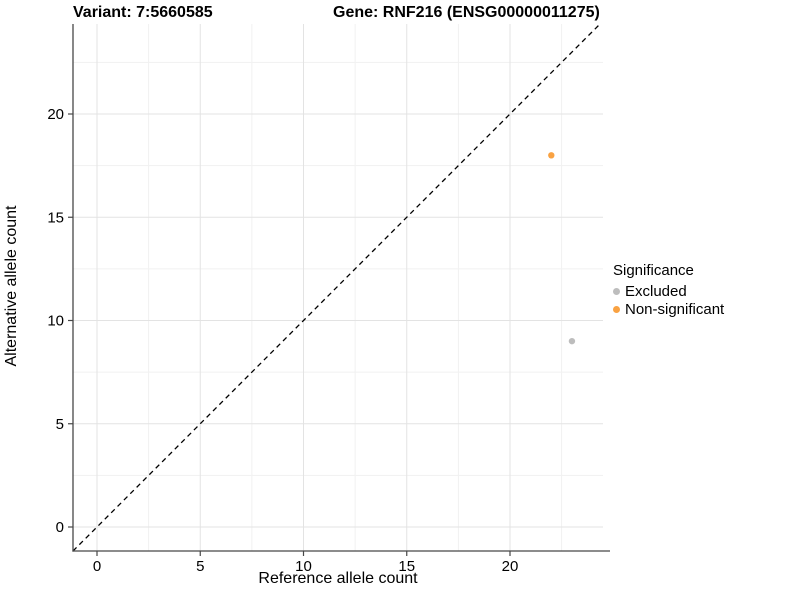 The width and height of the screenshot is (800, 600). Describe the element at coordinates (338, 578) in the screenshot. I see `x-axis-title: Reference allele count` at that location.